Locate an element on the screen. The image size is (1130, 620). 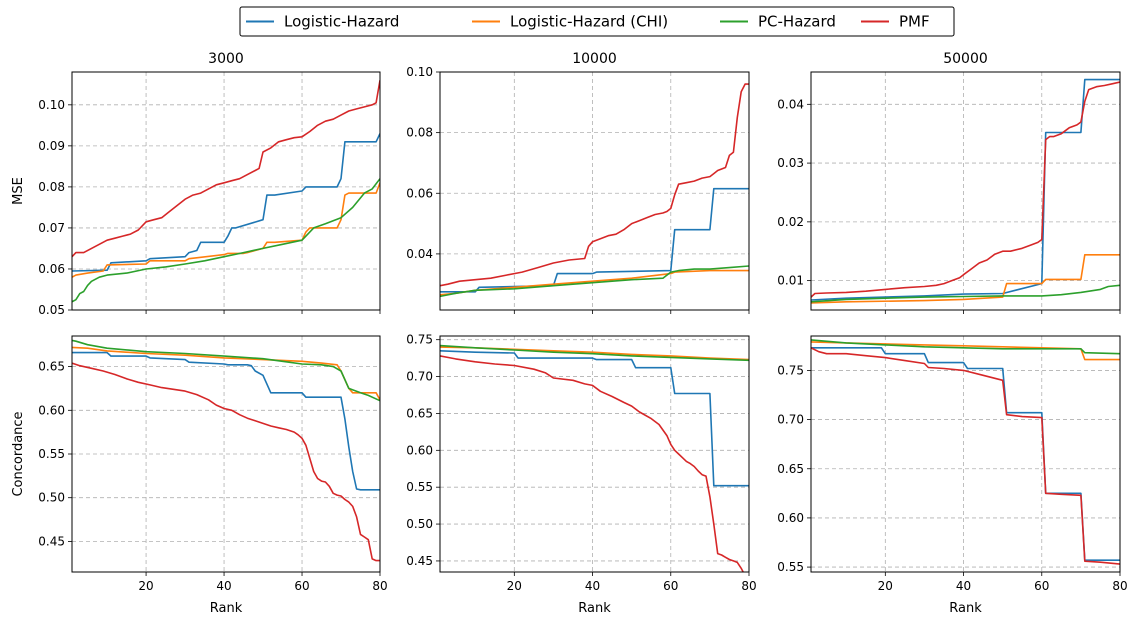
legend-frame is located at coordinates (597, 21).